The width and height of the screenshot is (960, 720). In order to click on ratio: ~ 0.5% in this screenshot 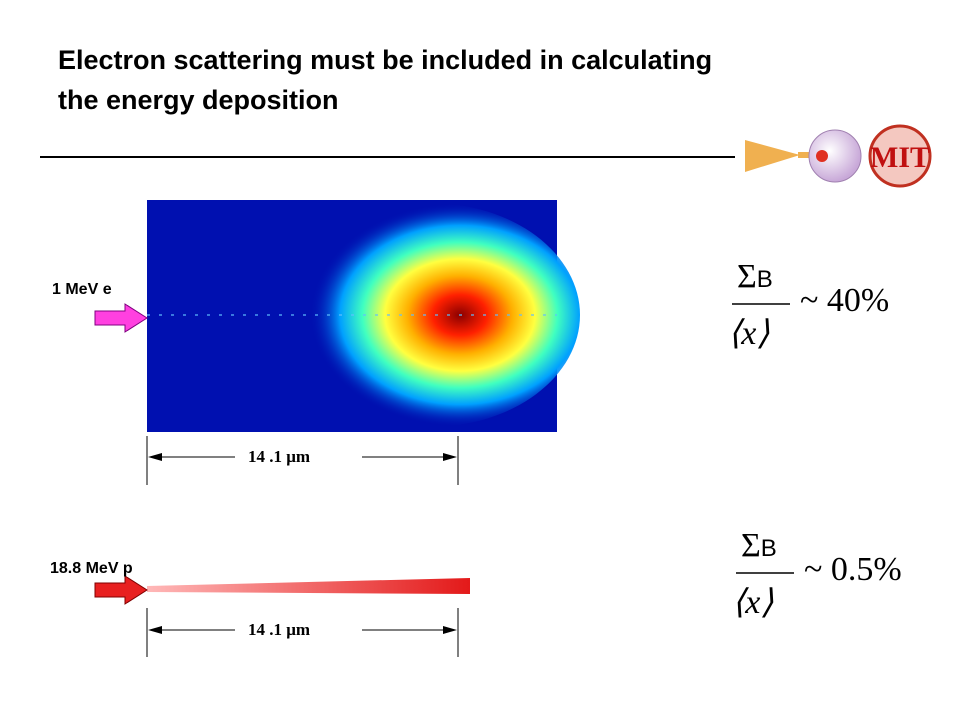, I will do `click(853, 569)`.